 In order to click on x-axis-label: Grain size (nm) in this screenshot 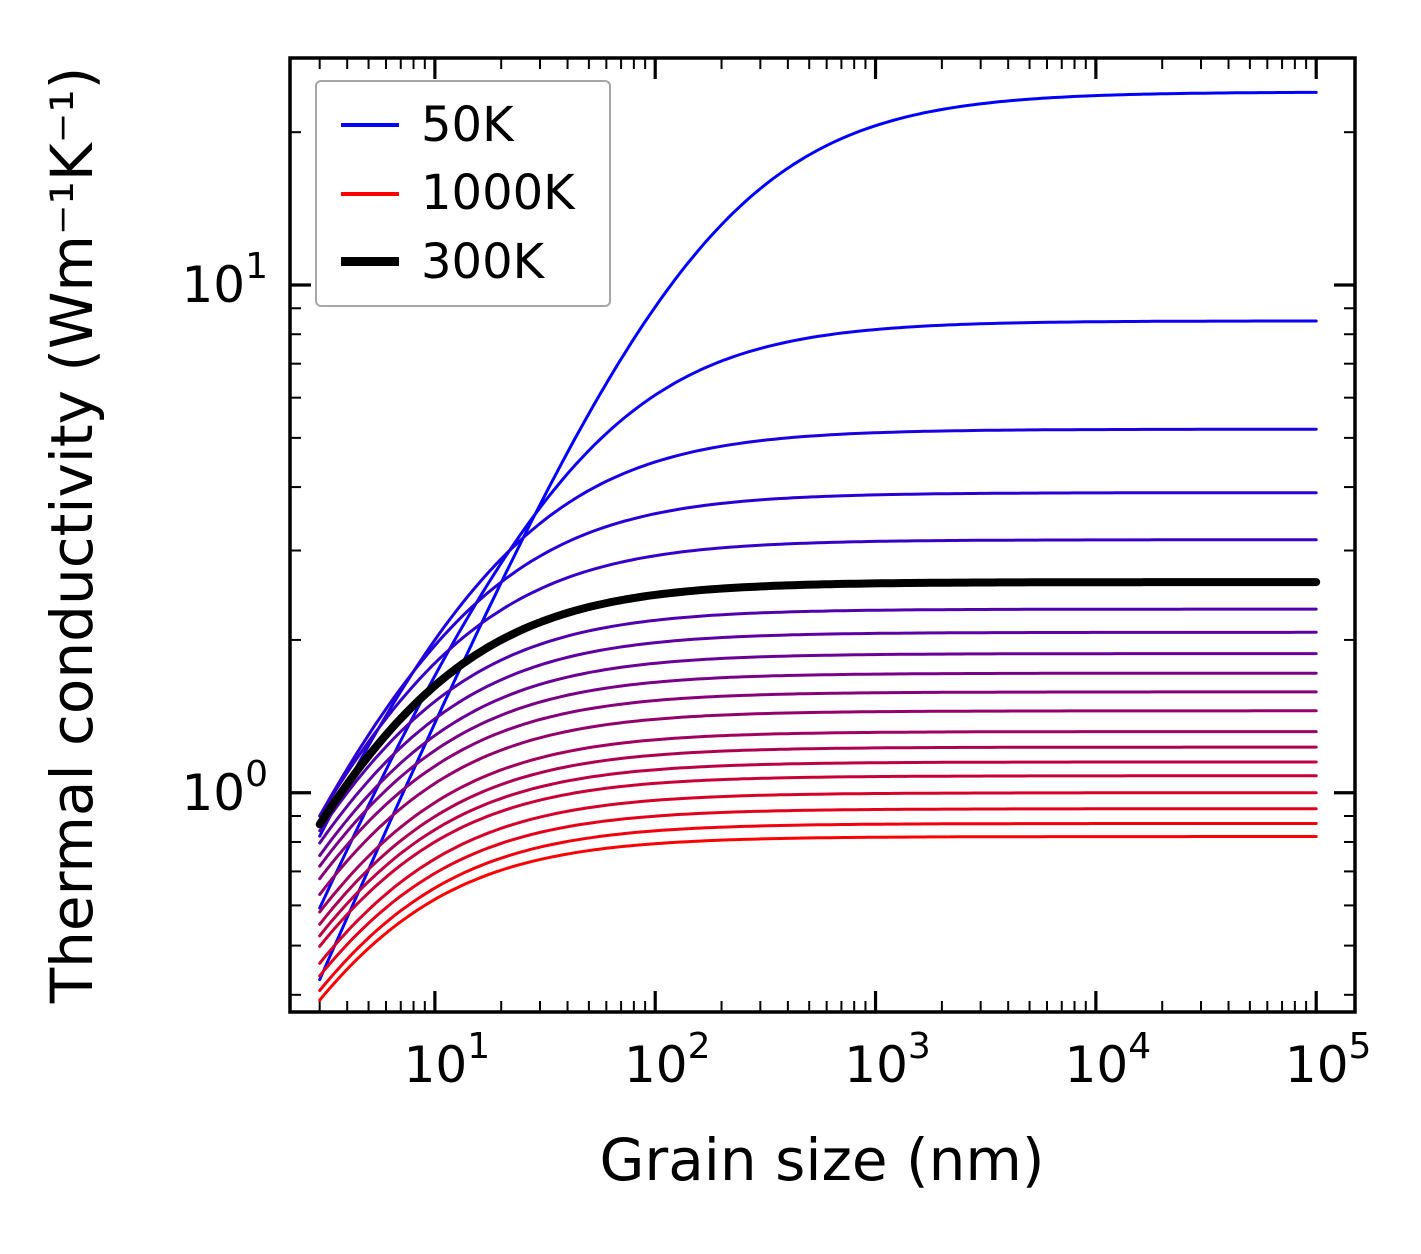, I will do `click(822, 1160)`.